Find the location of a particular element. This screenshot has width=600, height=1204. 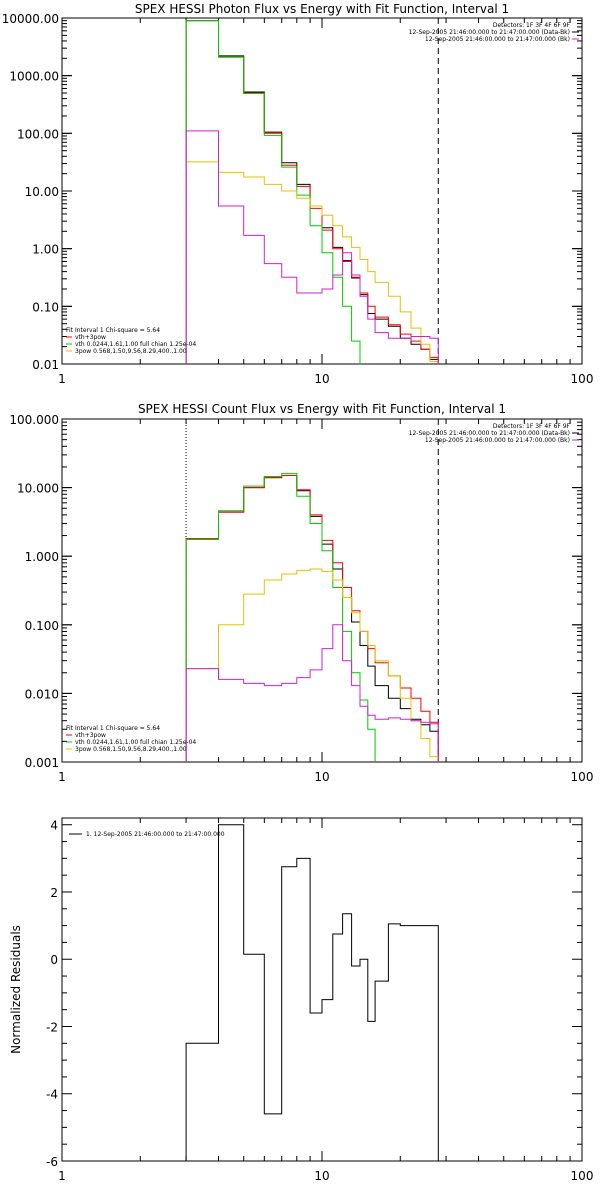

y-tick-label: -6 is located at coordinates (52, 1162).